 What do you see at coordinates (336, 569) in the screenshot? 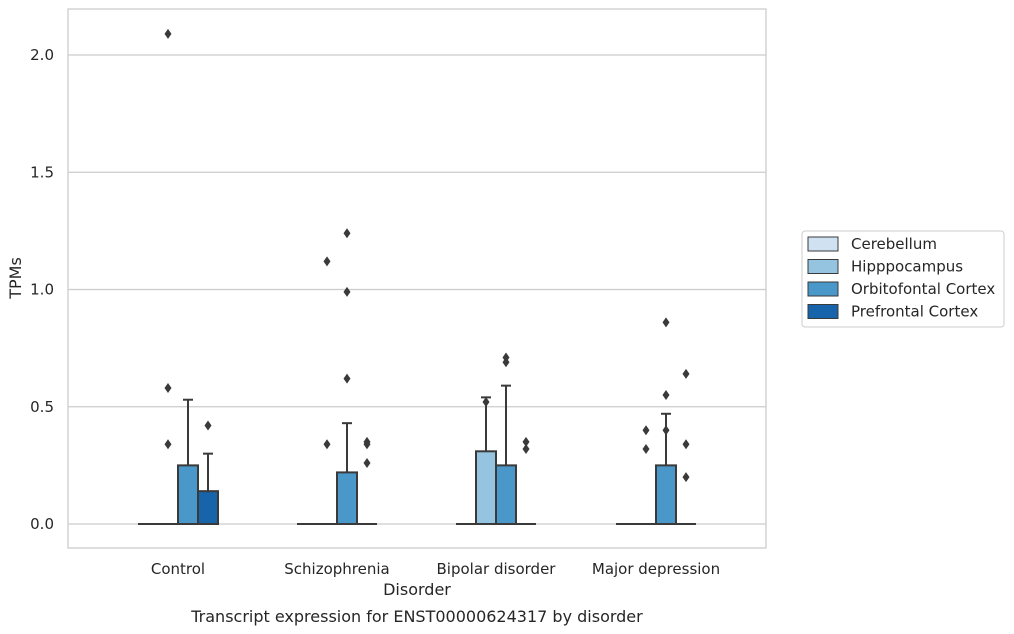
I see `x-tick-label: Schizophrenia` at bounding box center [336, 569].